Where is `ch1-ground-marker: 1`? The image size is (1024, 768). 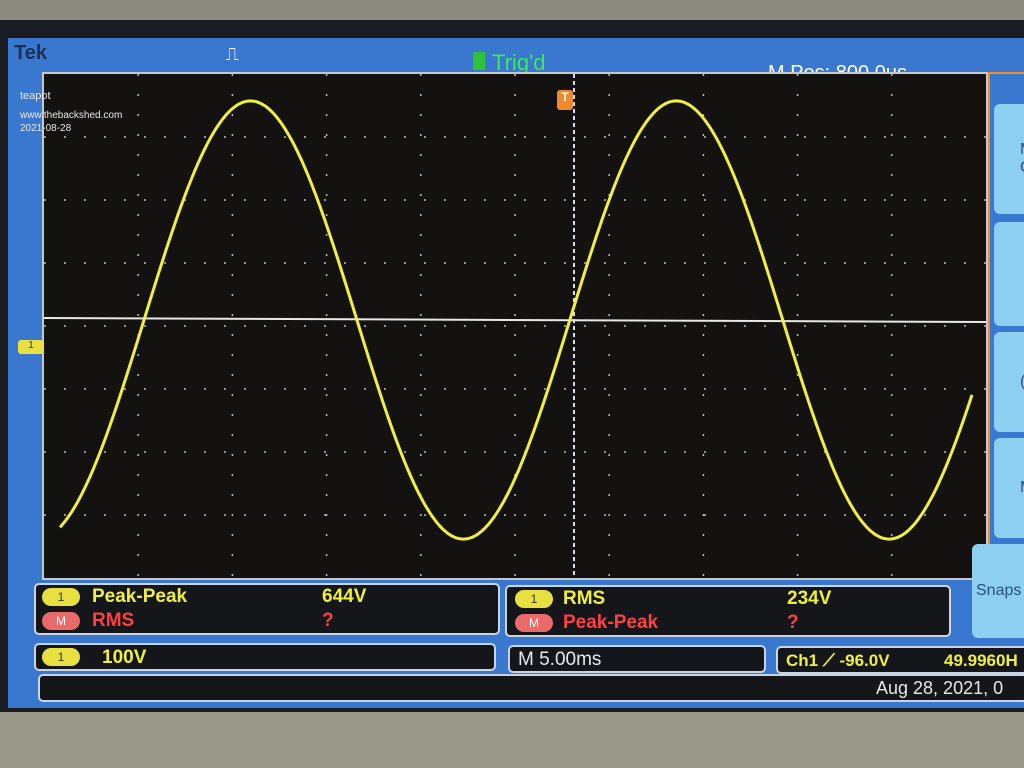
ch1-ground-marker: 1 is located at coordinates (31, 347).